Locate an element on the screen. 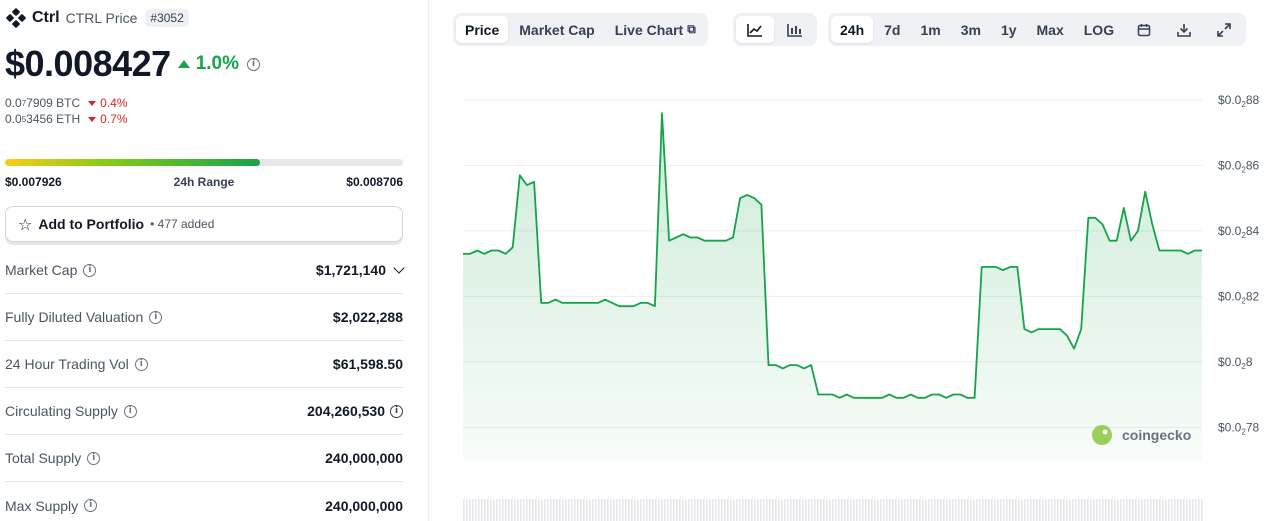 The width and height of the screenshot is (1271, 521). stat-value: $2,022,288 is located at coordinates (367, 317).